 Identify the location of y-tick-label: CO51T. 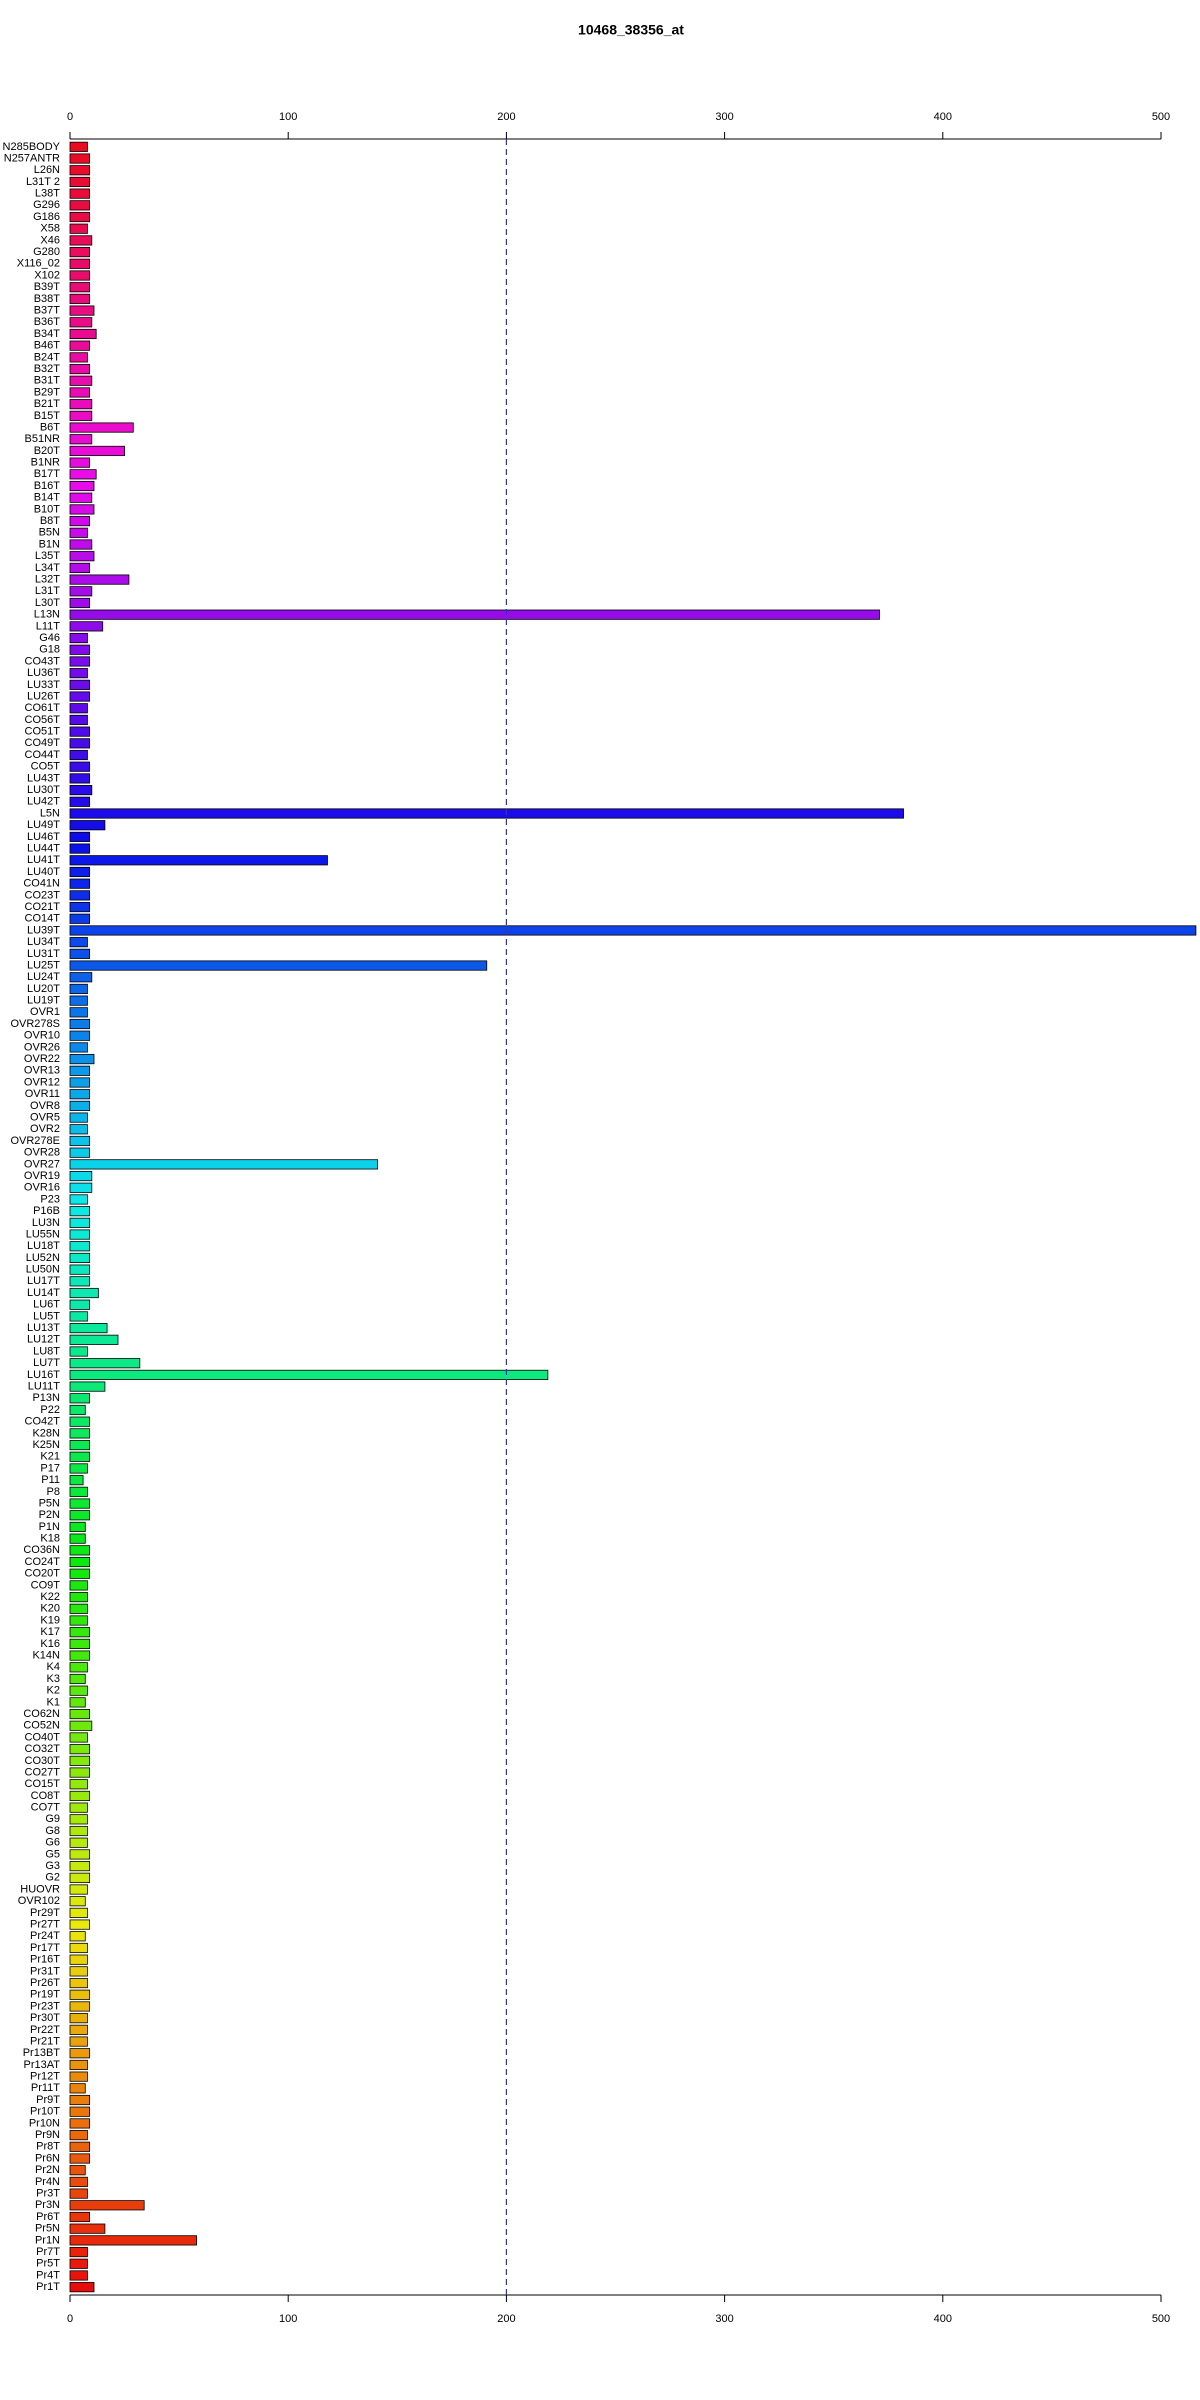
(43, 732).